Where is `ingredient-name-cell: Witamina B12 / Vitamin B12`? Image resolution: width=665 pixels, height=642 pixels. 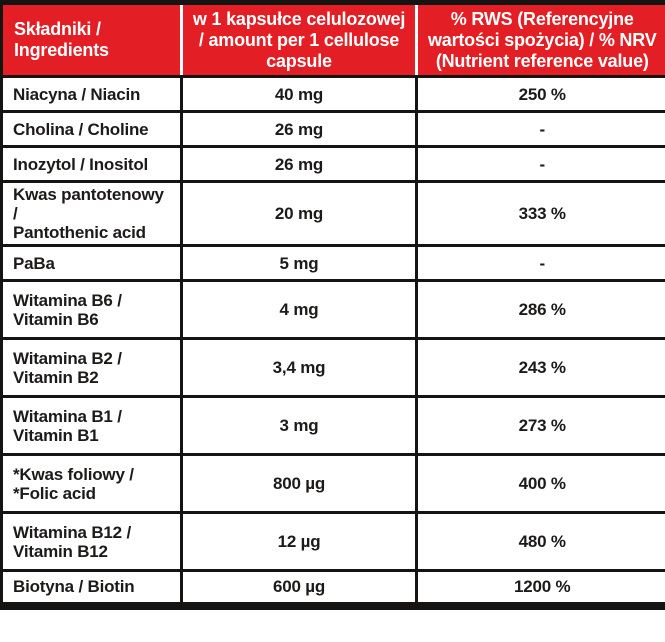 ingredient-name-cell: Witamina B12 / Vitamin B12 is located at coordinates (91, 541).